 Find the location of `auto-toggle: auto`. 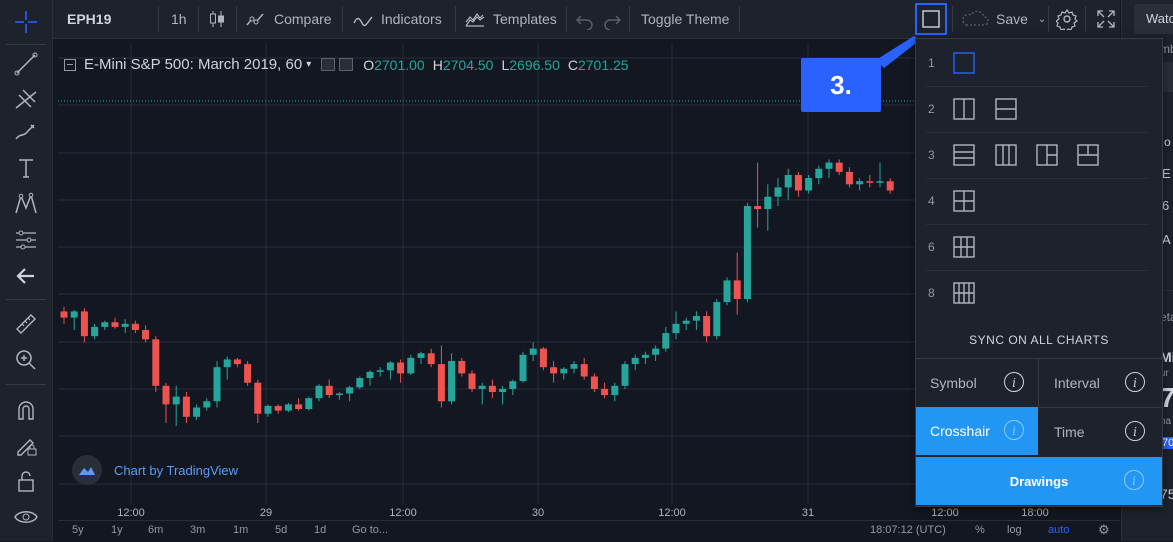

auto-toggle: auto is located at coordinates (1059, 530).